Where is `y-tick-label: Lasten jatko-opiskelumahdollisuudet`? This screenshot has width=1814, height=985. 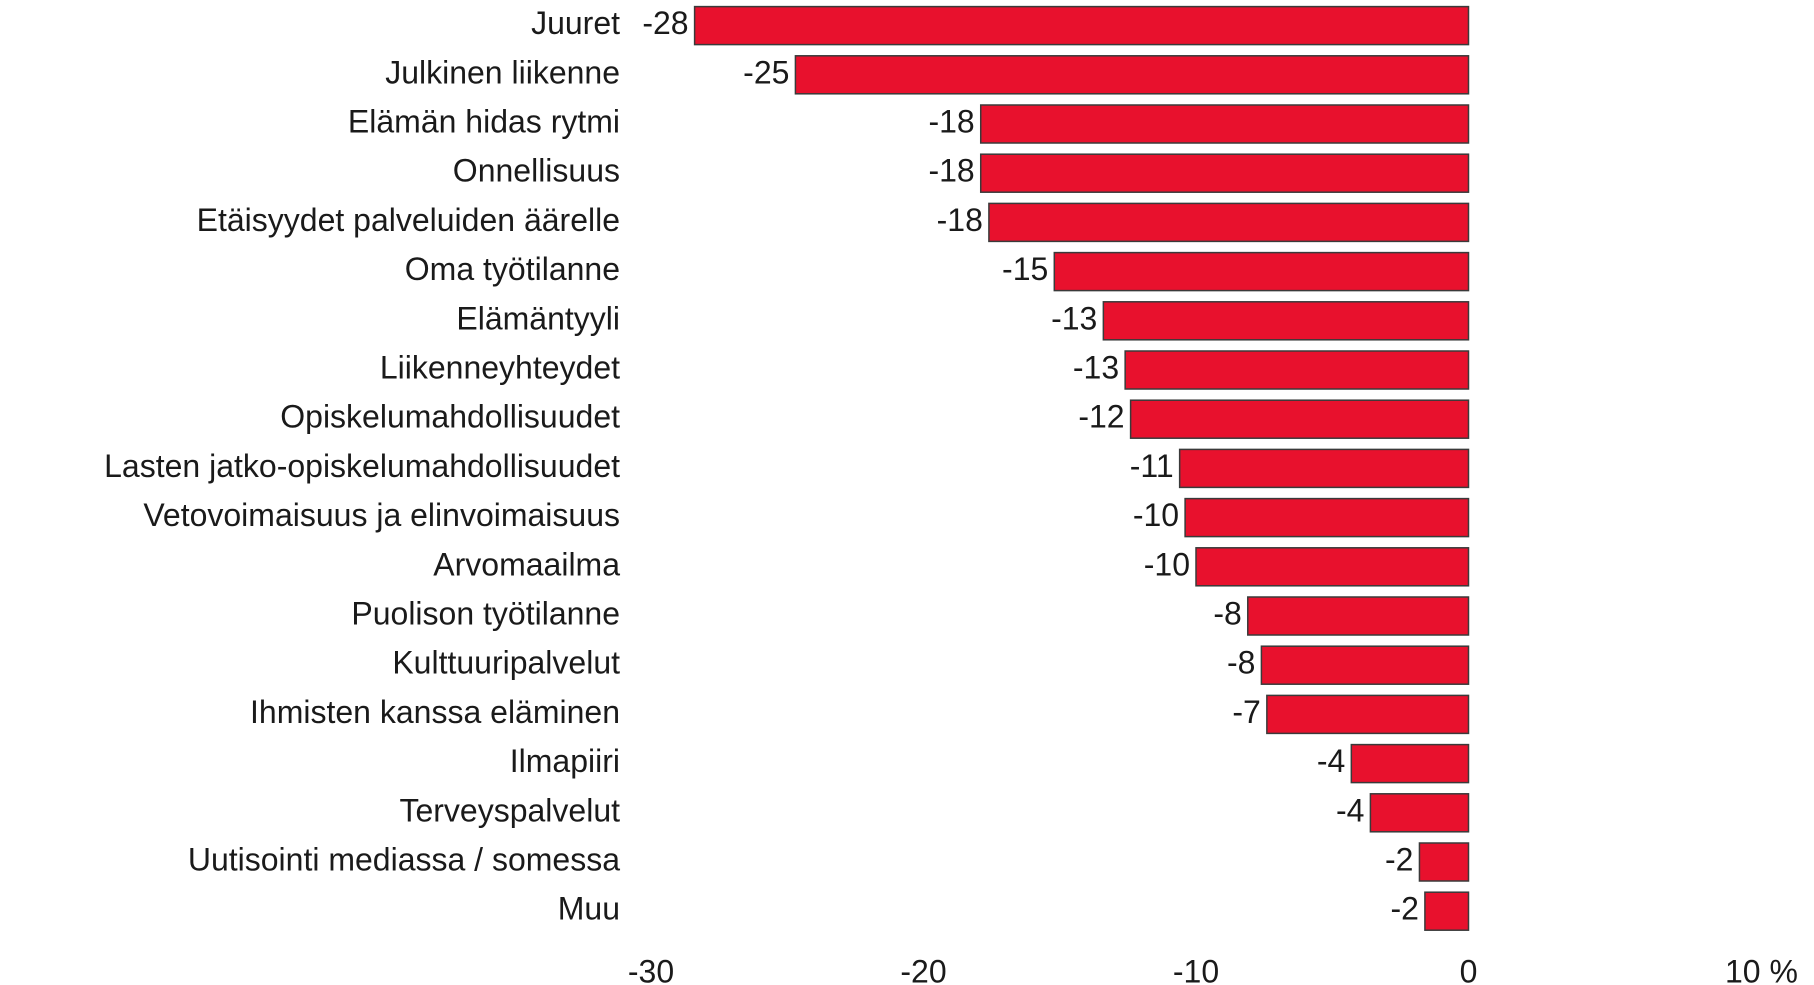 y-tick-label: Lasten jatko-opiskelumahdollisuudet is located at coordinates (362, 466).